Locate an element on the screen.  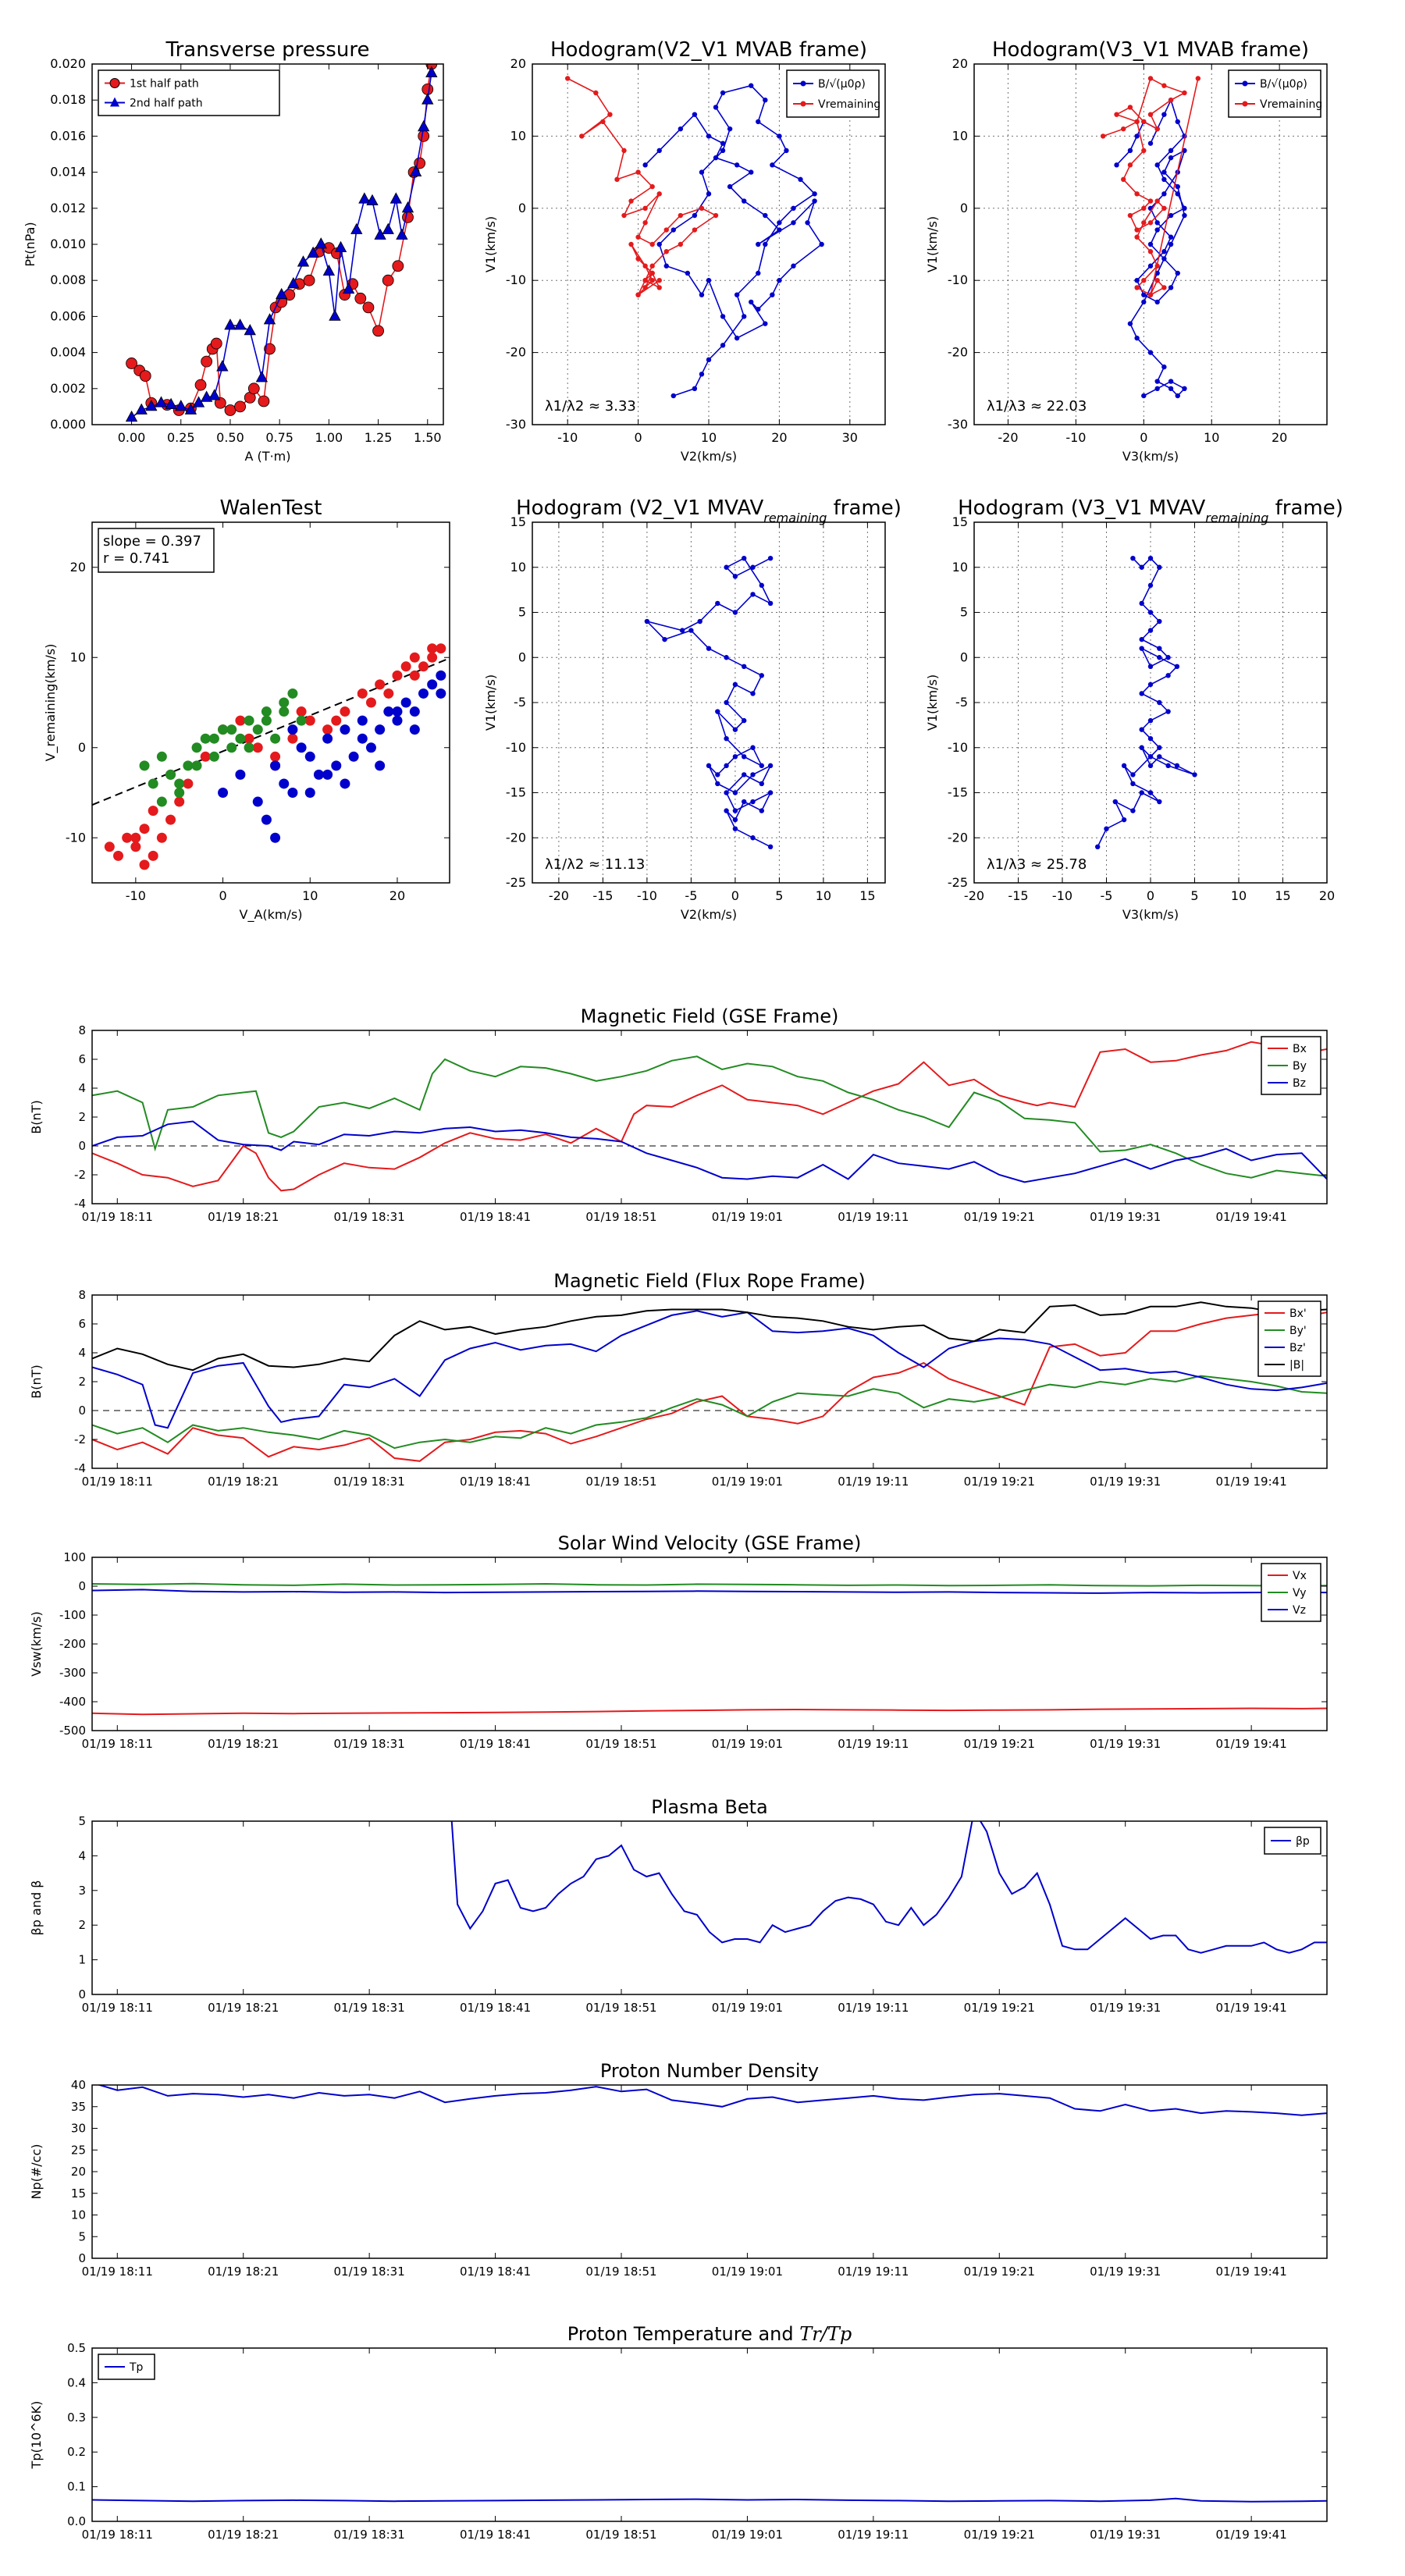
x-tick-label: -5 is located at coordinates (1107, 895).